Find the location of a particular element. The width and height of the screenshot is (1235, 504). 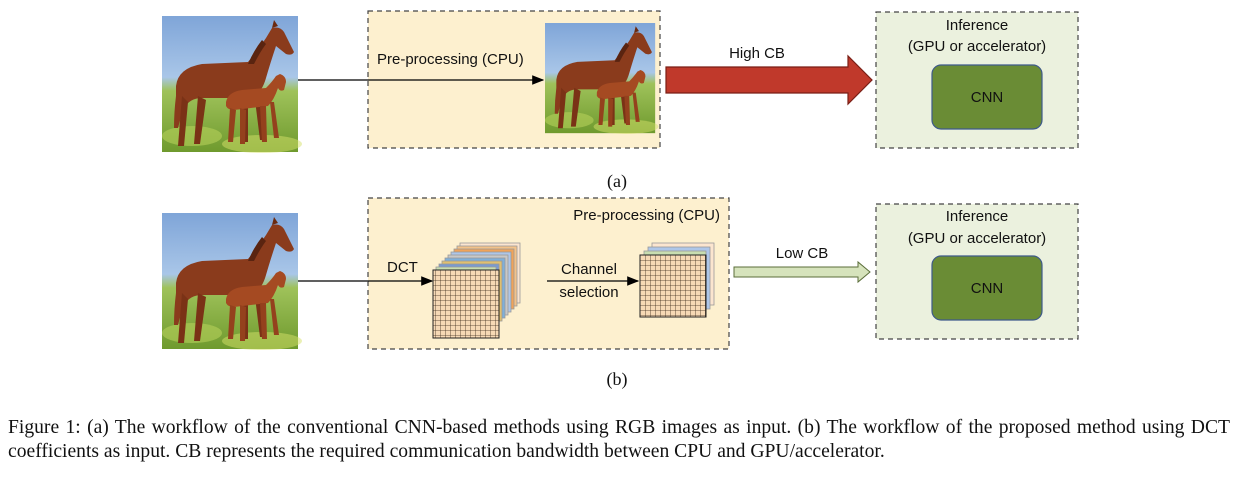

cnn-label-b: CNN is located at coordinates (987, 288).